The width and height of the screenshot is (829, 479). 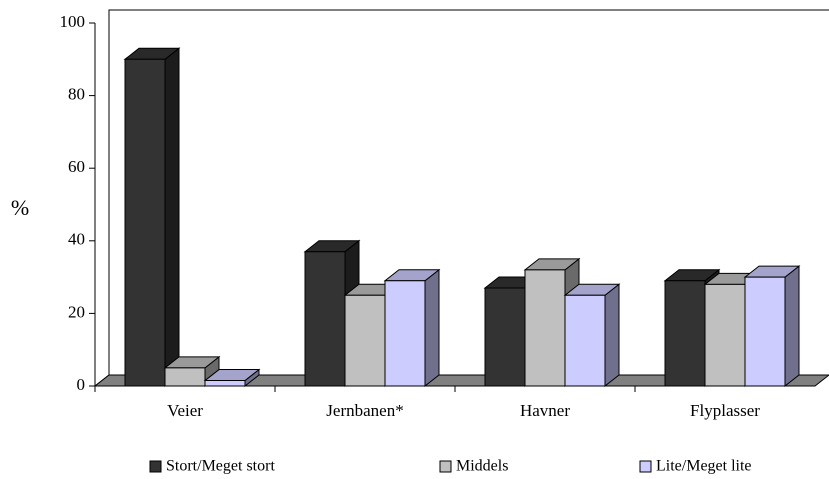 I want to click on y-tick-label: 0, so click(x=81, y=384).